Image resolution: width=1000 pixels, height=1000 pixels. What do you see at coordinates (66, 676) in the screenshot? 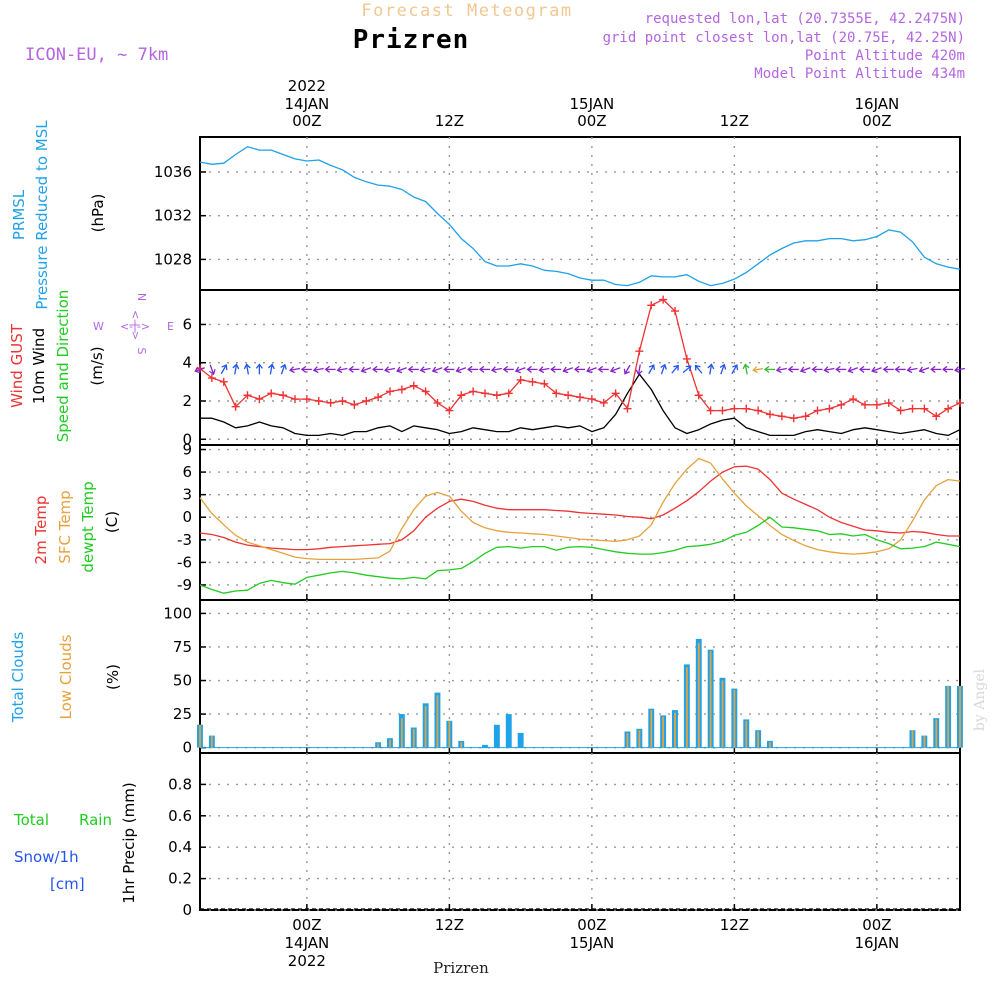
I see `low-clouds-label: Low Clouds` at bounding box center [66, 676].